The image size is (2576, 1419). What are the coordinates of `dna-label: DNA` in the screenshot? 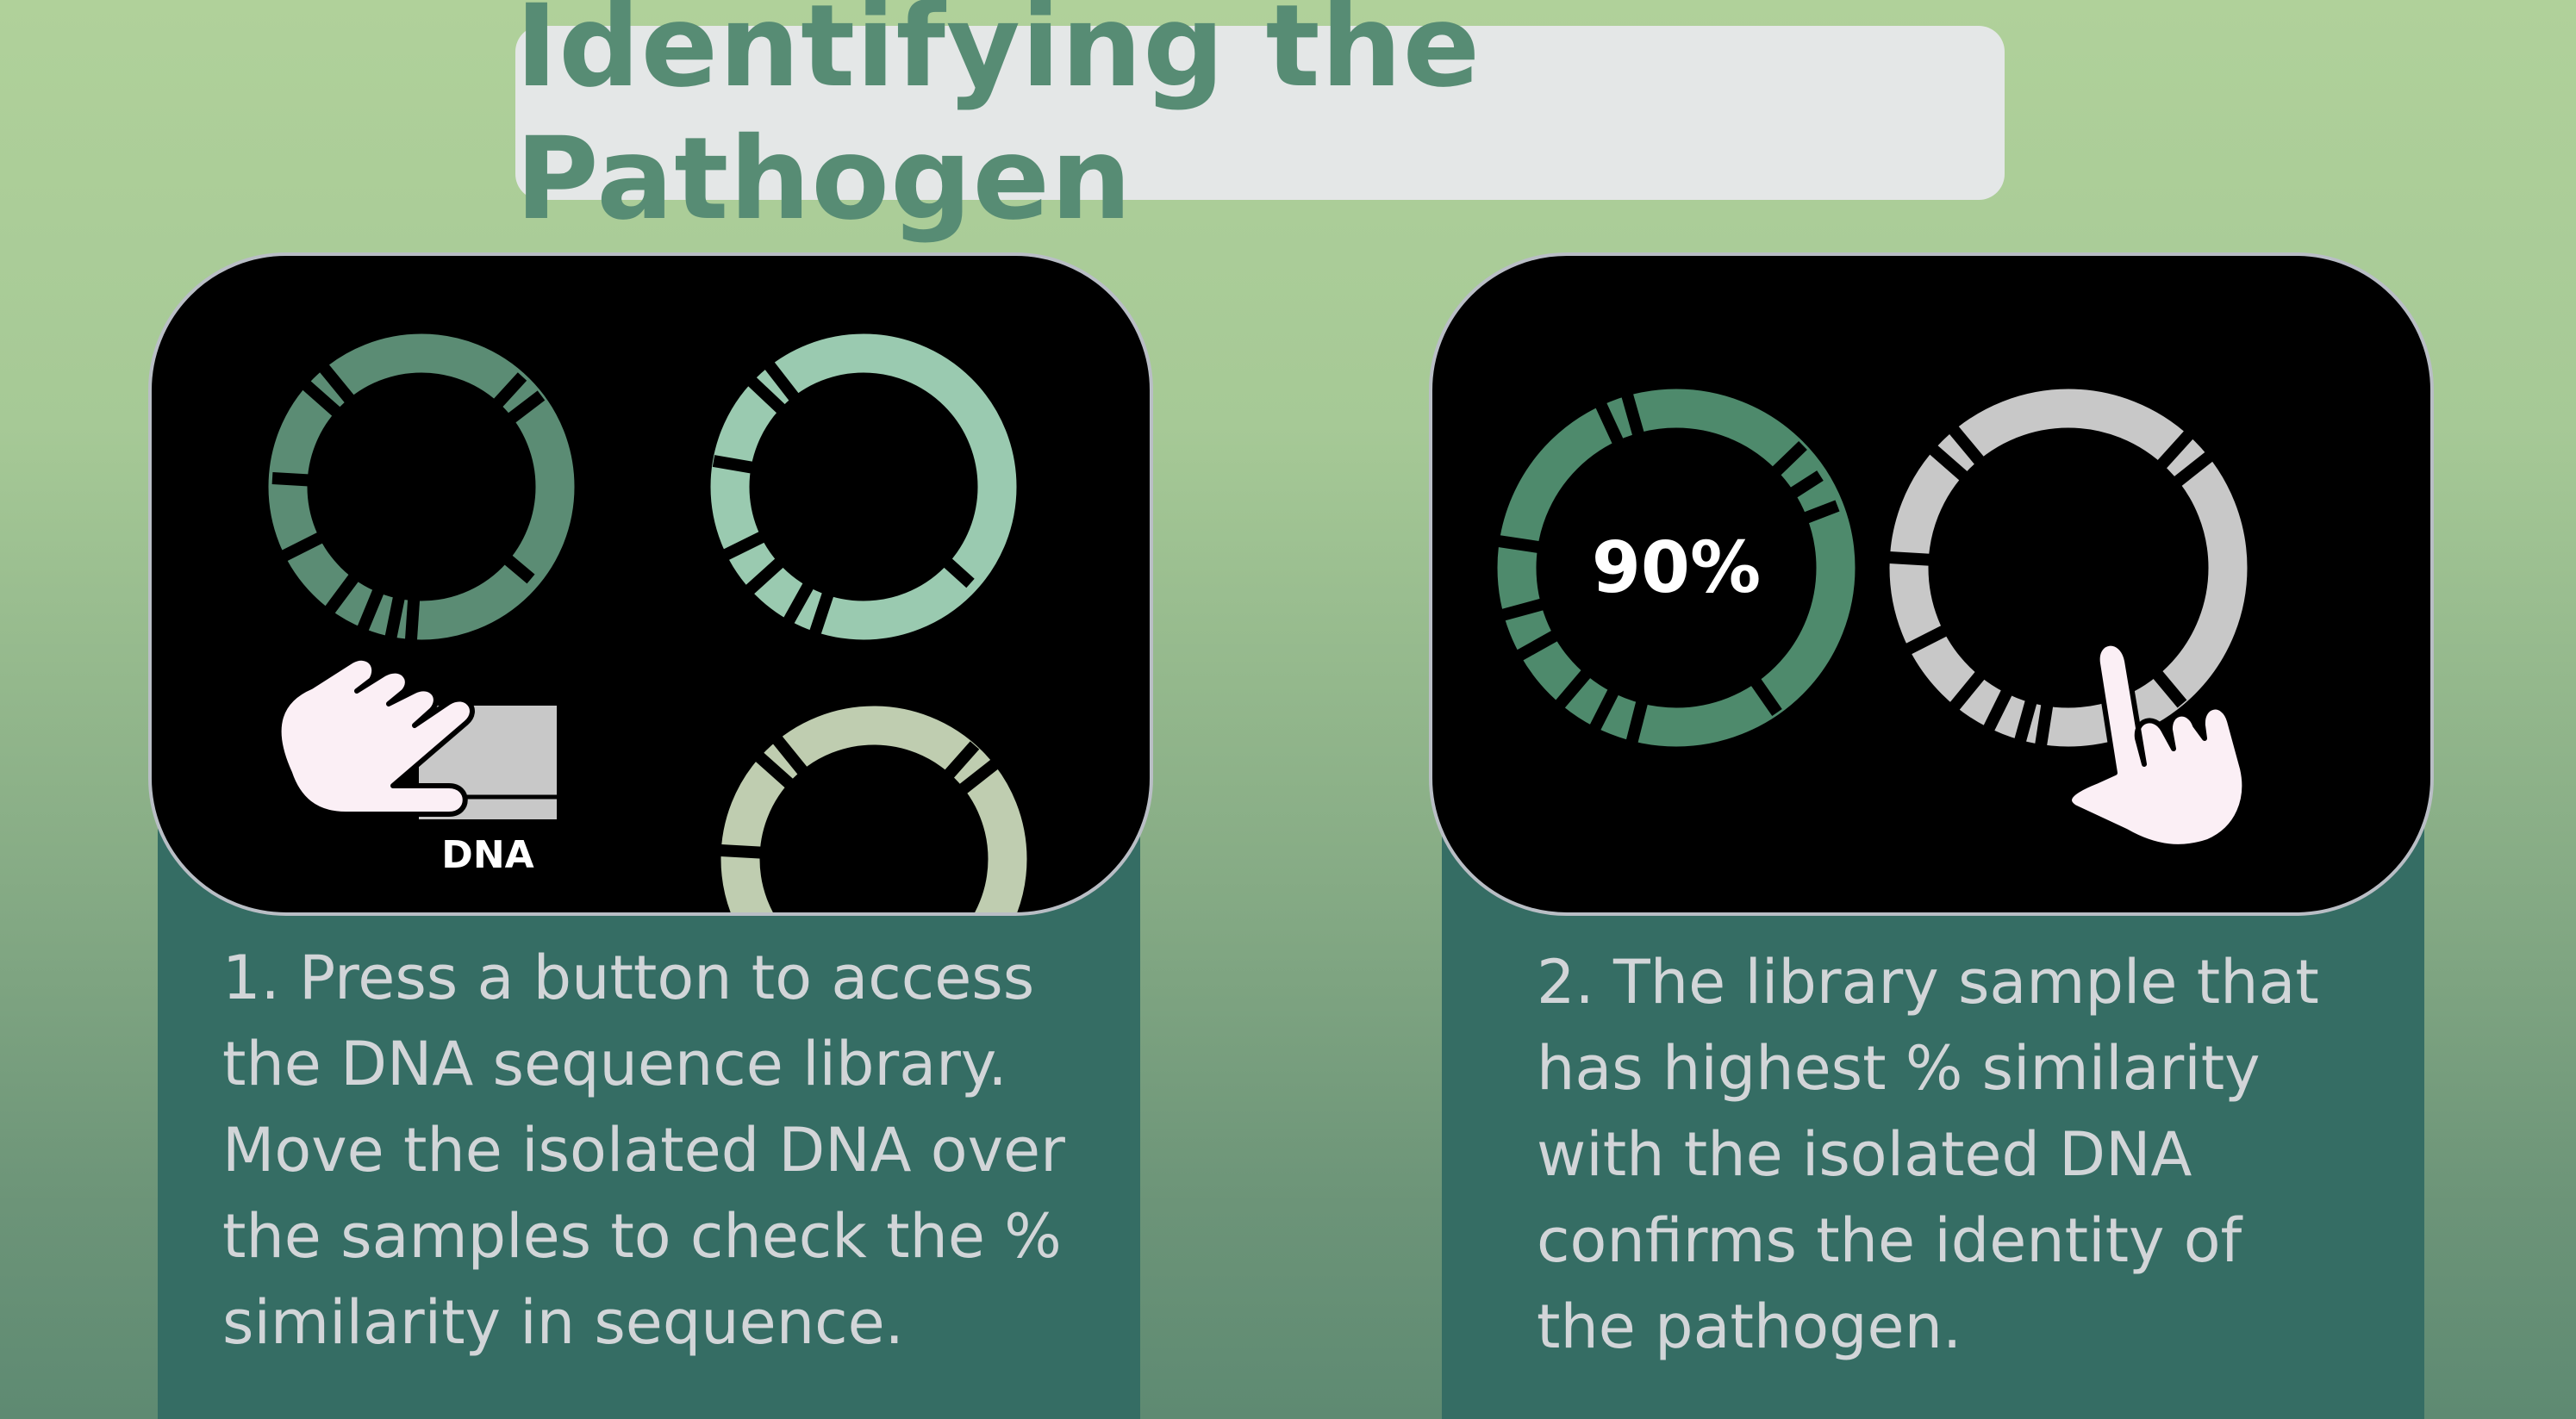 It's located at (487, 855).